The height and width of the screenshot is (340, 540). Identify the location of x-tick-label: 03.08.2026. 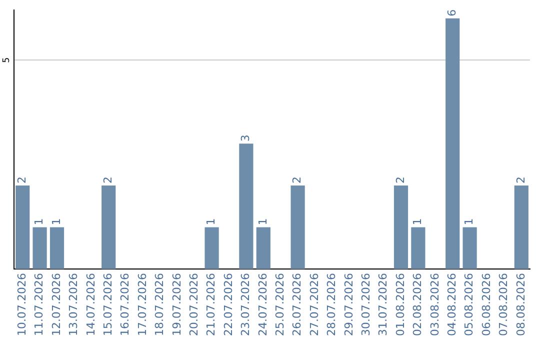
(435, 304).